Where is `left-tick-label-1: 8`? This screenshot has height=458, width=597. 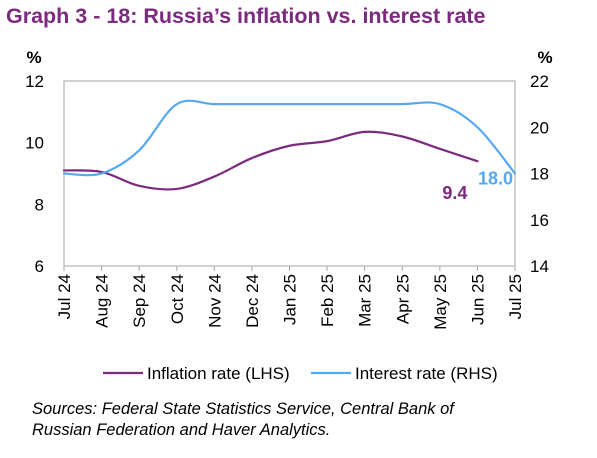 left-tick-label-1: 8 is located at coordinates (39, 204).